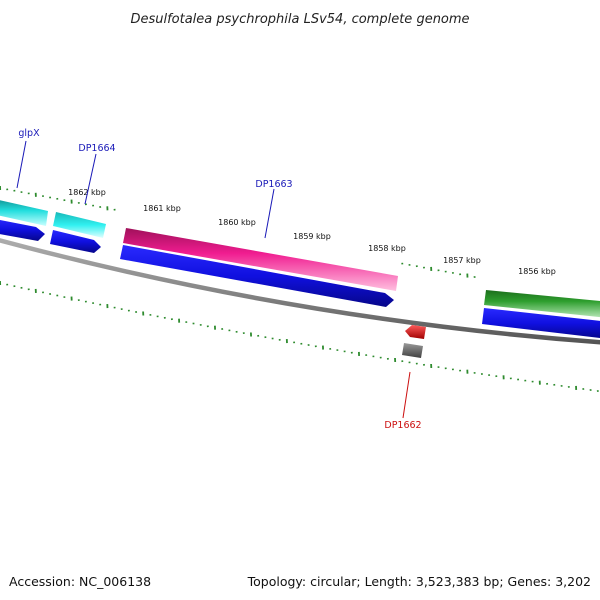 The image size is (600, 600). I want to click on gene-label-glpx: glpX, so click(29, 133).